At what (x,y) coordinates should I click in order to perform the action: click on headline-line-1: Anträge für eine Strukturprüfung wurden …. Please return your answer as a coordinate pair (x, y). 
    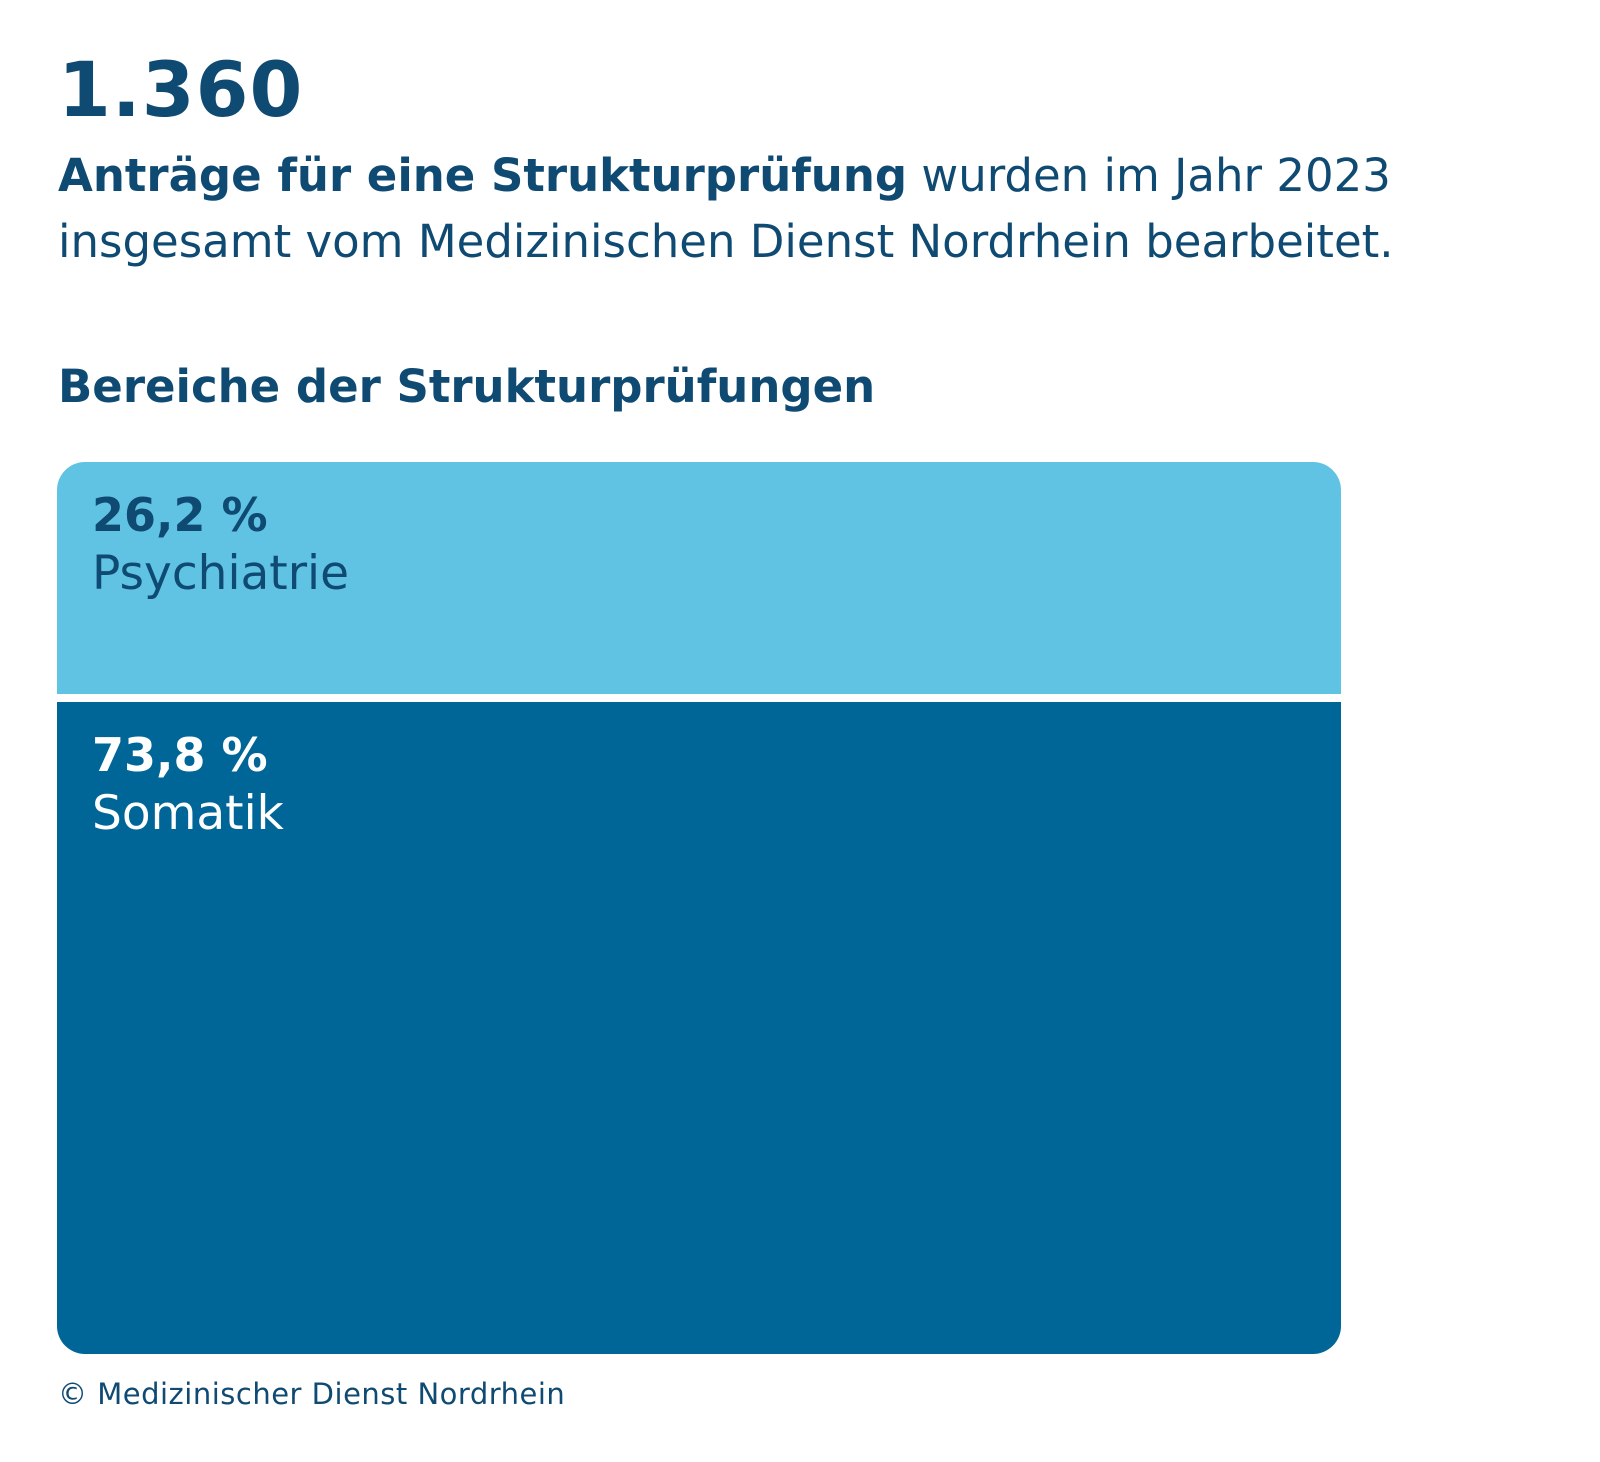
    Looking at the image, I should click on (778, 176).